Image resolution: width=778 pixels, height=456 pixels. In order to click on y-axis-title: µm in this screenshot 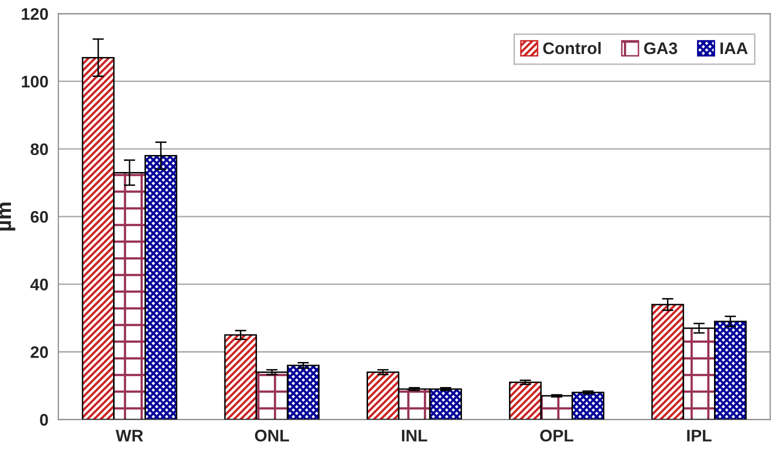, I will do `click(8, 216)`.